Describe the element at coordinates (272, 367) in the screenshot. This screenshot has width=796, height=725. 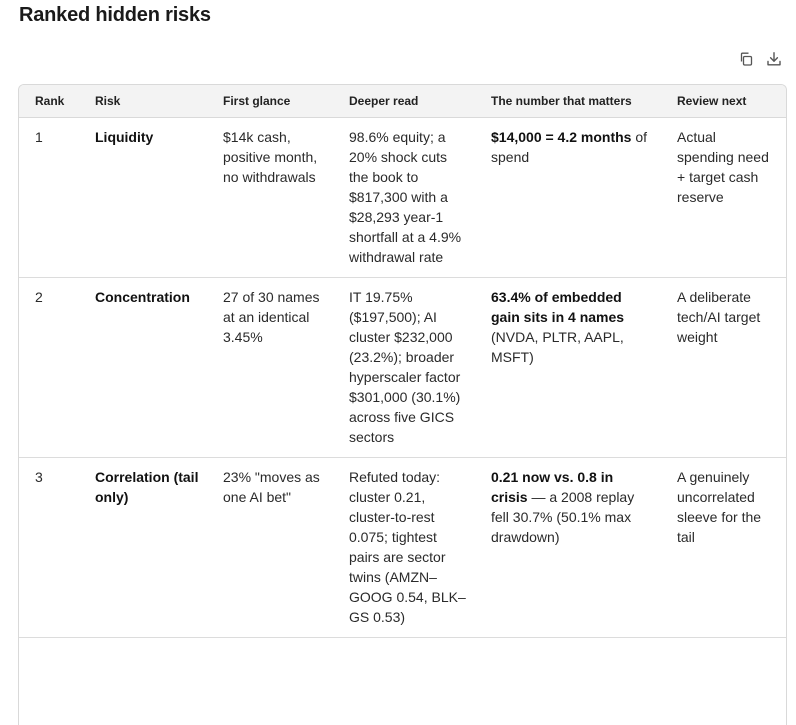
I see `cell-first-glance: 27 of 30 names at an identical 3.45%` at that location.